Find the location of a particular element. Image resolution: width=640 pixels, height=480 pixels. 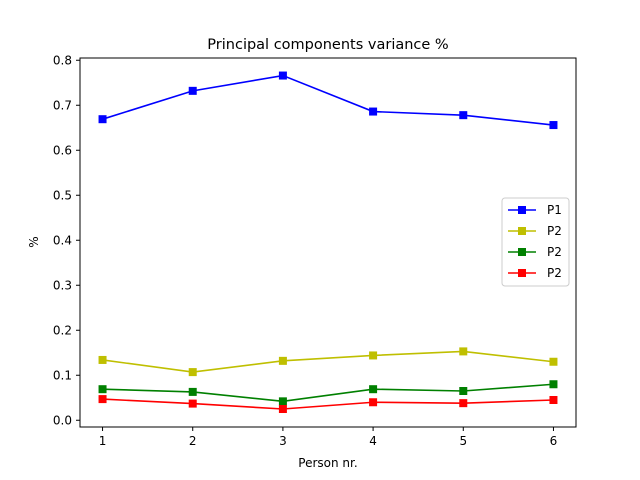

legend-label: P1 is located at coordinates (554, 210).